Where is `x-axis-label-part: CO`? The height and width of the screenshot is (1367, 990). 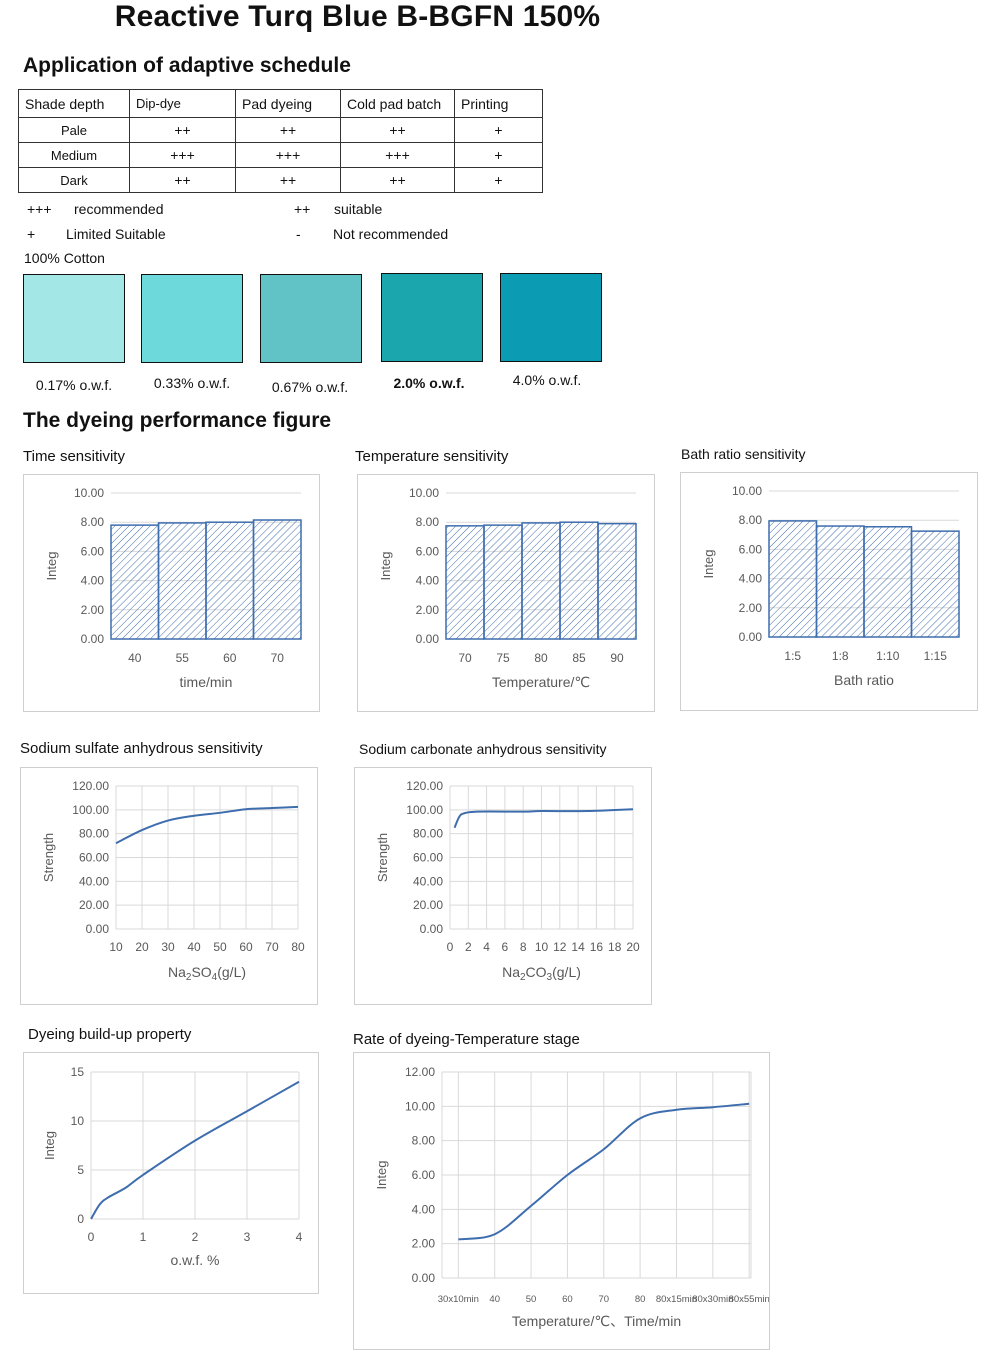 x-axis-label-part: CO is located at coordinates (536, 972).